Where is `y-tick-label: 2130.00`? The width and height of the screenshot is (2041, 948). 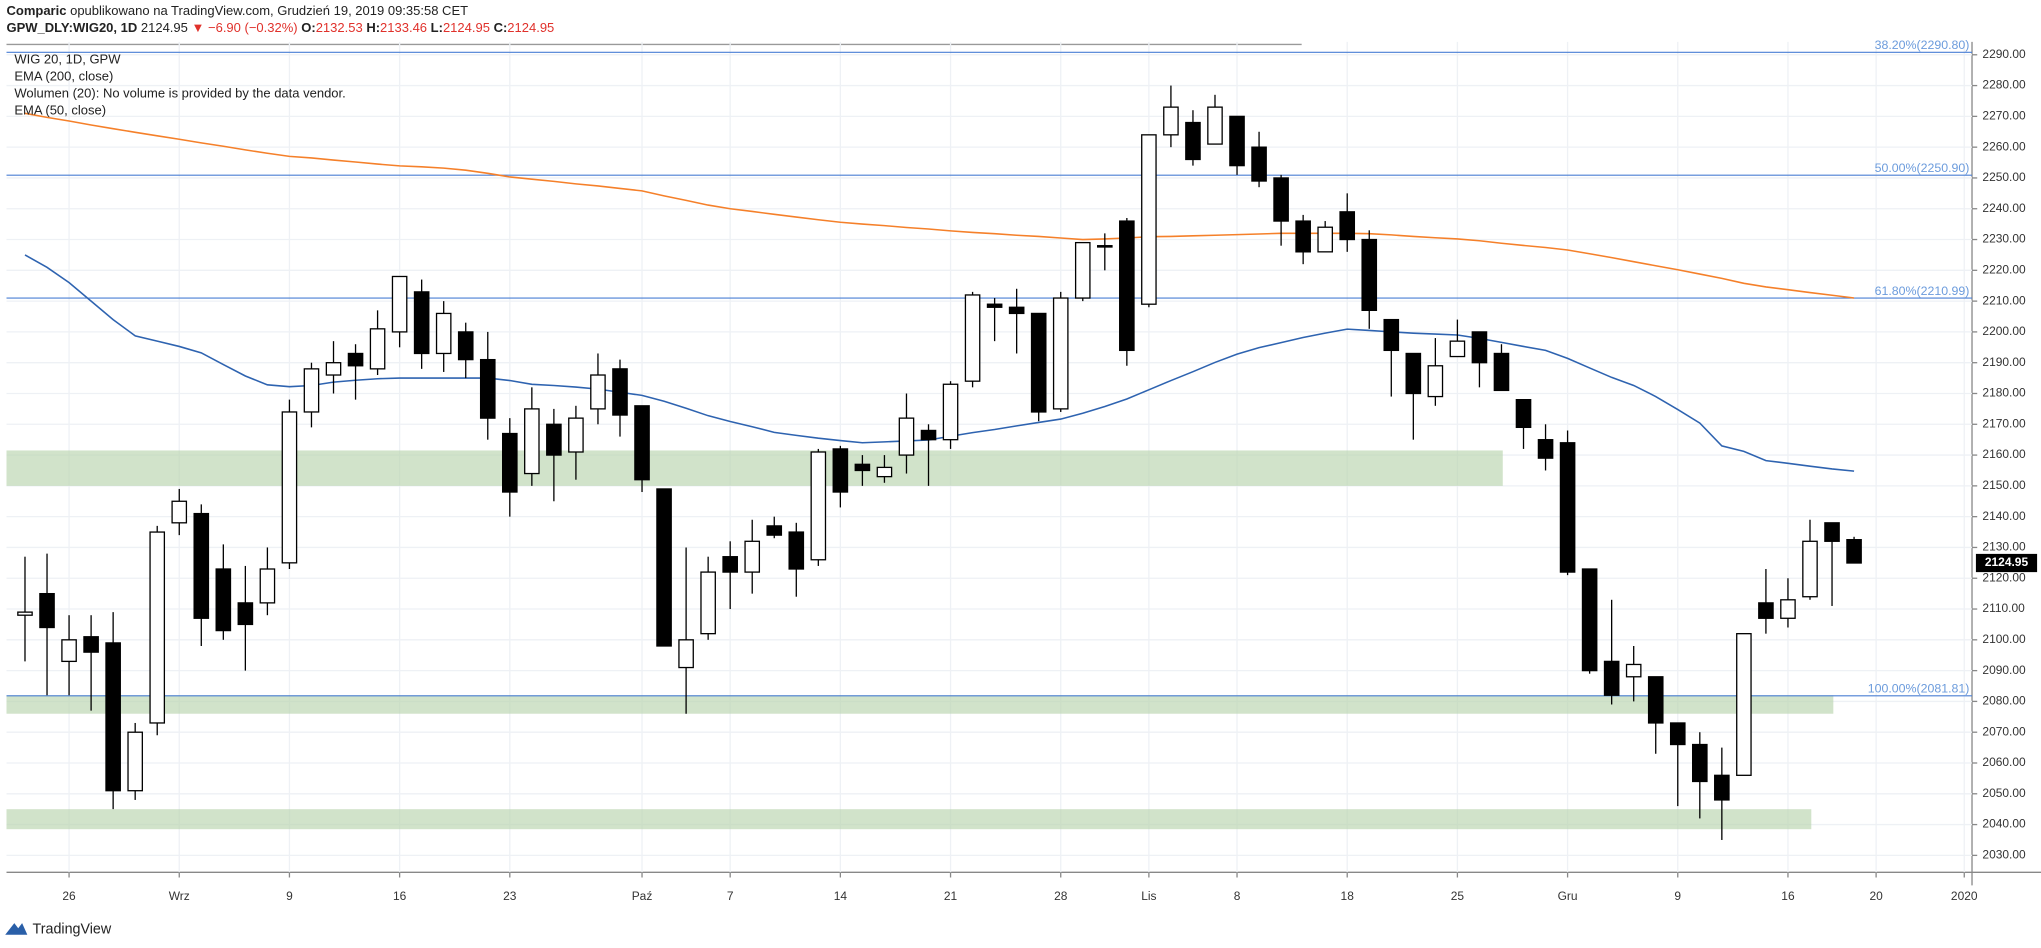
y-tick-label: 2130.00 is located at coordinates (2004, 547).